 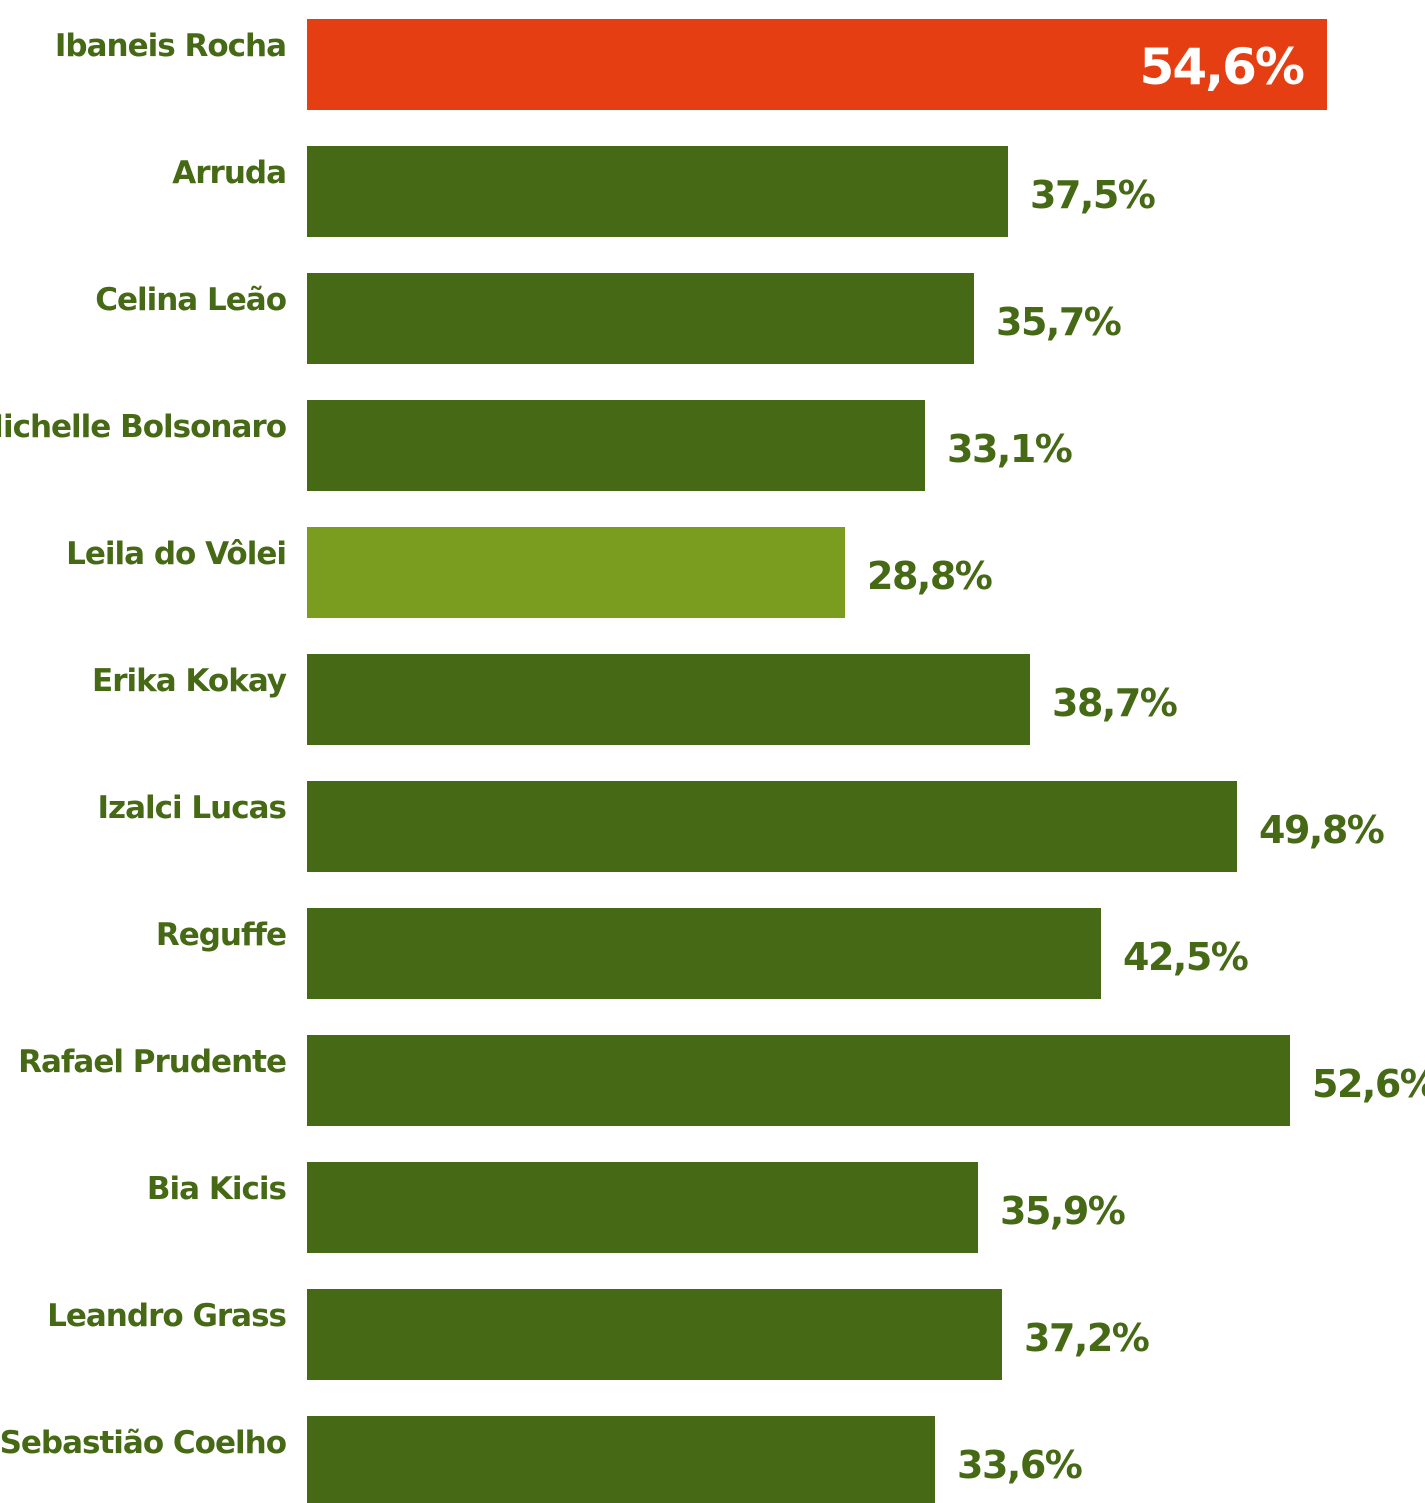 I want to click on category-label-2: Arruda, so click(x=229, y=173).